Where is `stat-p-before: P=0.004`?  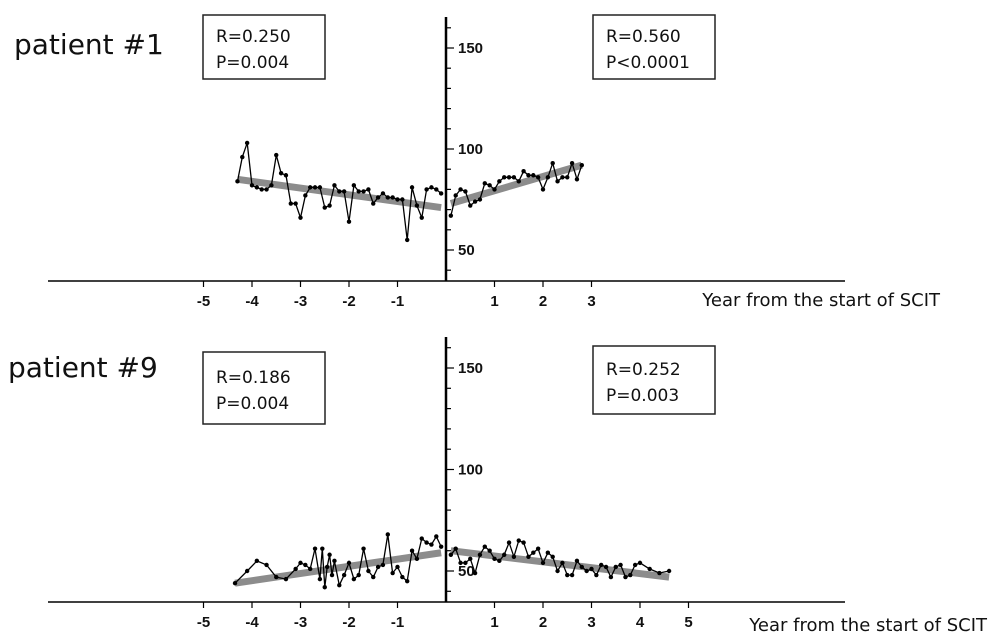
stat-p-before: P=0.004 is located at coordinates (252, 404).